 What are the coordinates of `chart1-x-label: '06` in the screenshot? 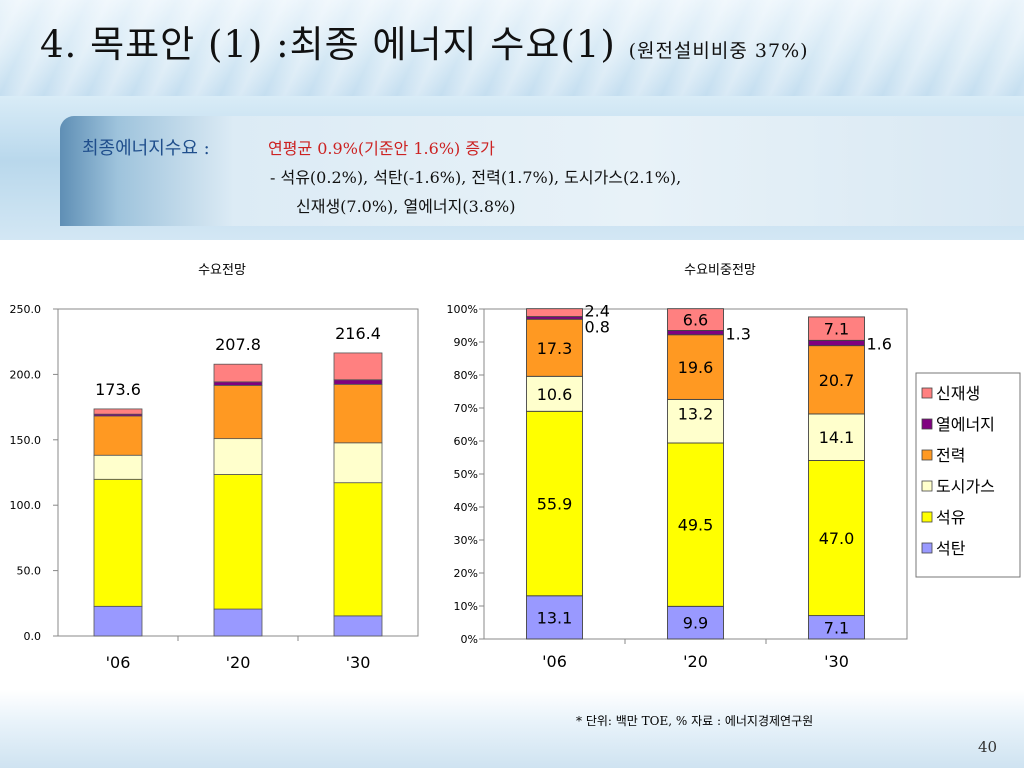 It's located at (118, 662).